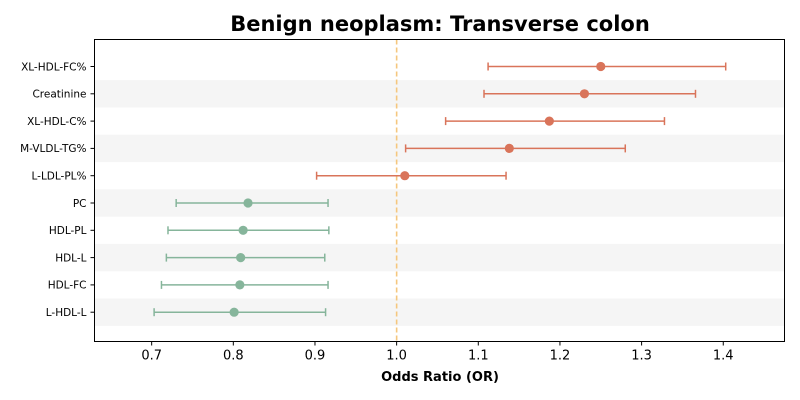 The height and width of the screenshot is (400, 800). I want to click on ci-row-XL-HDL-FC%, so click(607, 66).